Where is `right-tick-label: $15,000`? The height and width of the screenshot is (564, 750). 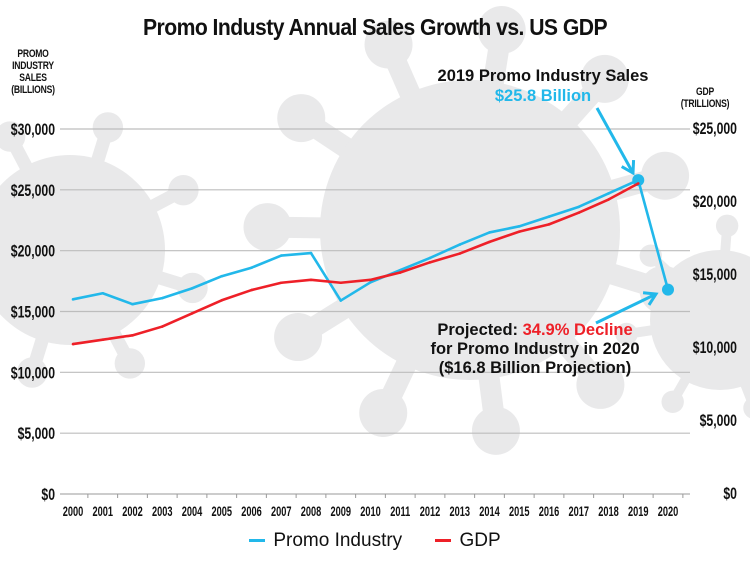
right-tick-label: $15,000 is located at coordinates (715, 275).